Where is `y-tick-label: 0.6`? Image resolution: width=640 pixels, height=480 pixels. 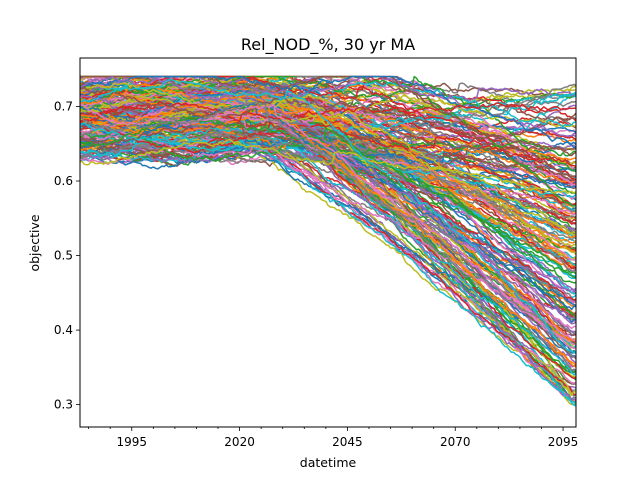
y-tick-label: 0.6 is located at coordinates (63, 181).